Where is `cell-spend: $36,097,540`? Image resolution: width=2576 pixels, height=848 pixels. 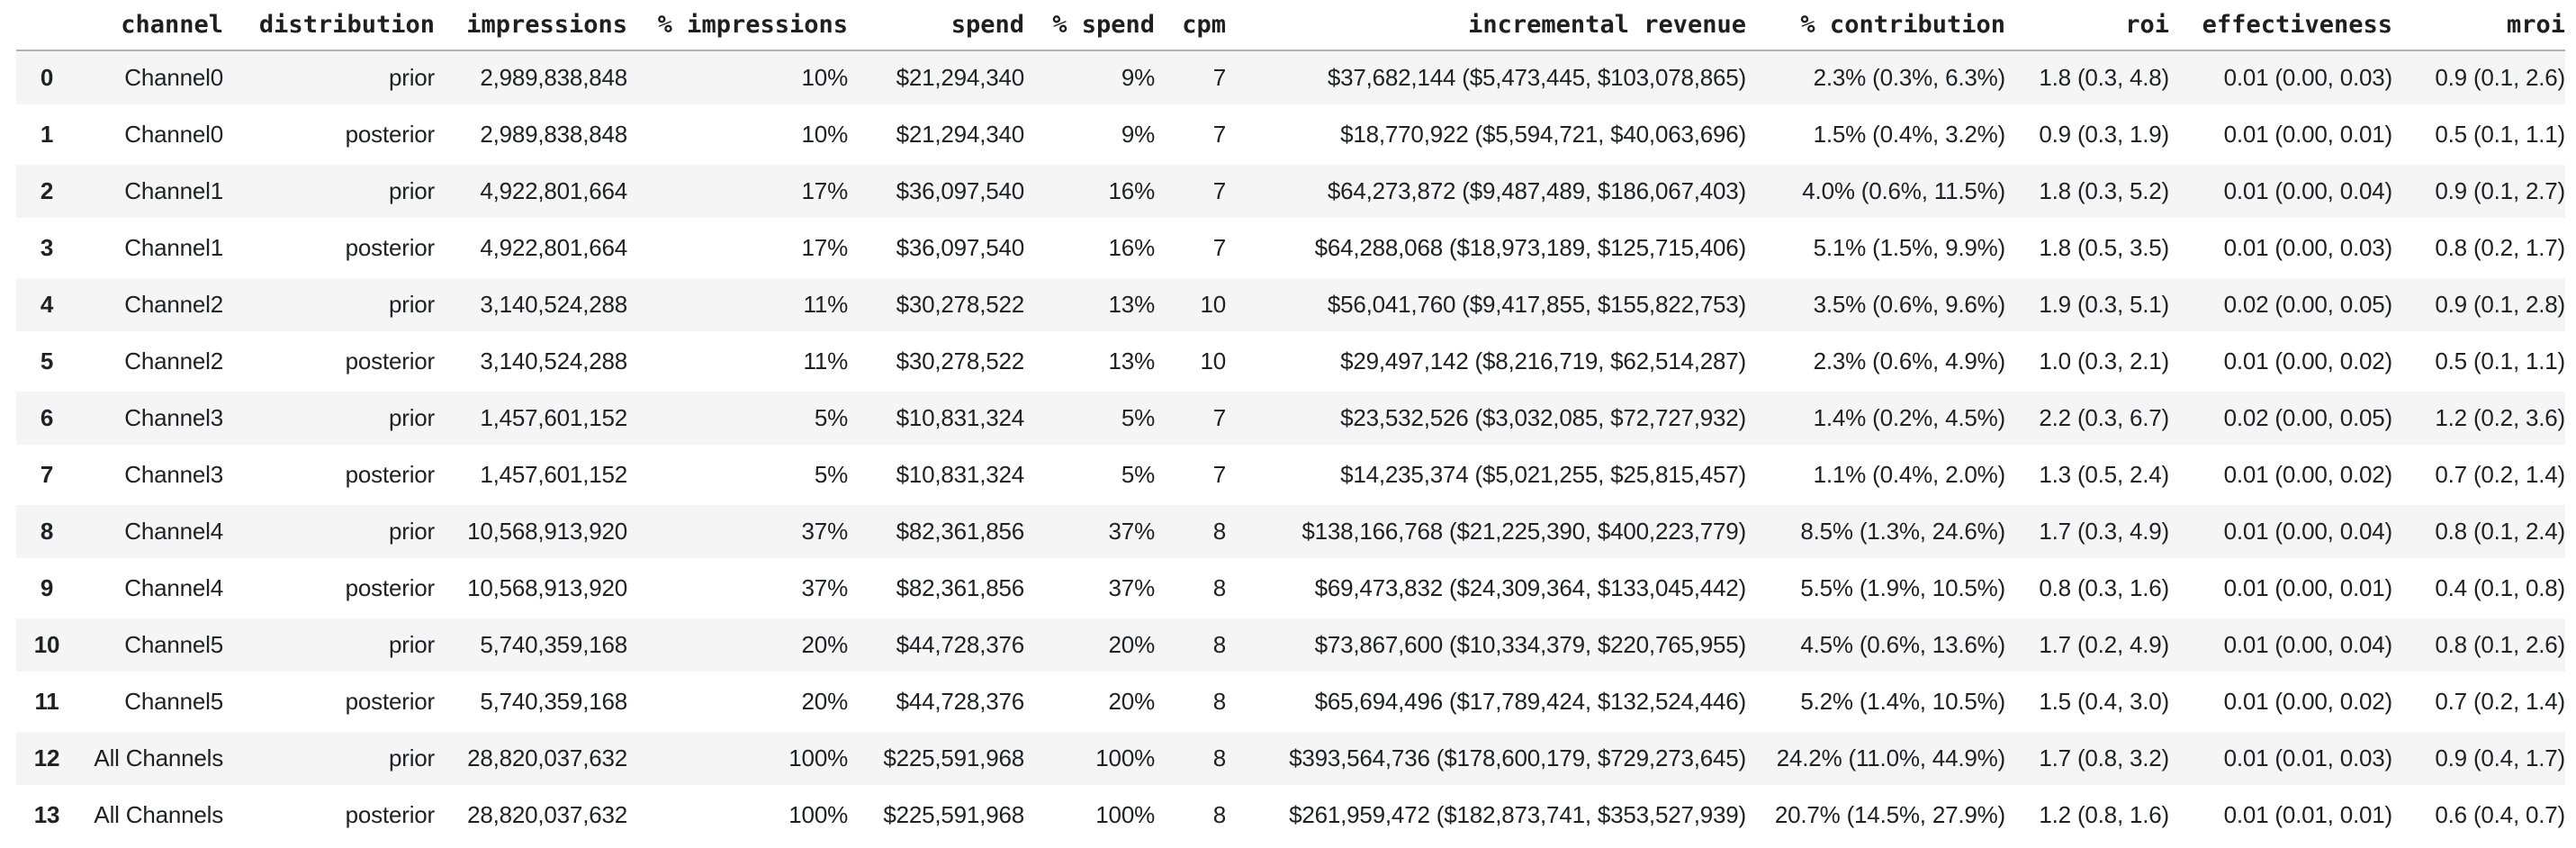 cell-spend: $36,097,540 is located at coordinates (936, 249).